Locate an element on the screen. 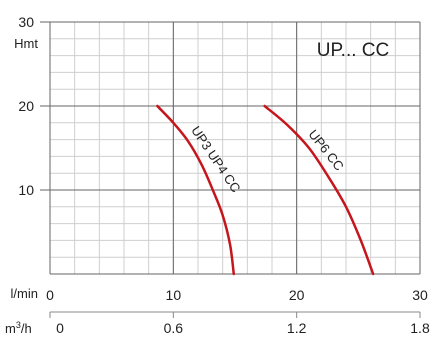 This screenshot has width=433, height=337. x2-axis-label-tail: /h is located at coordinates (26, 328).